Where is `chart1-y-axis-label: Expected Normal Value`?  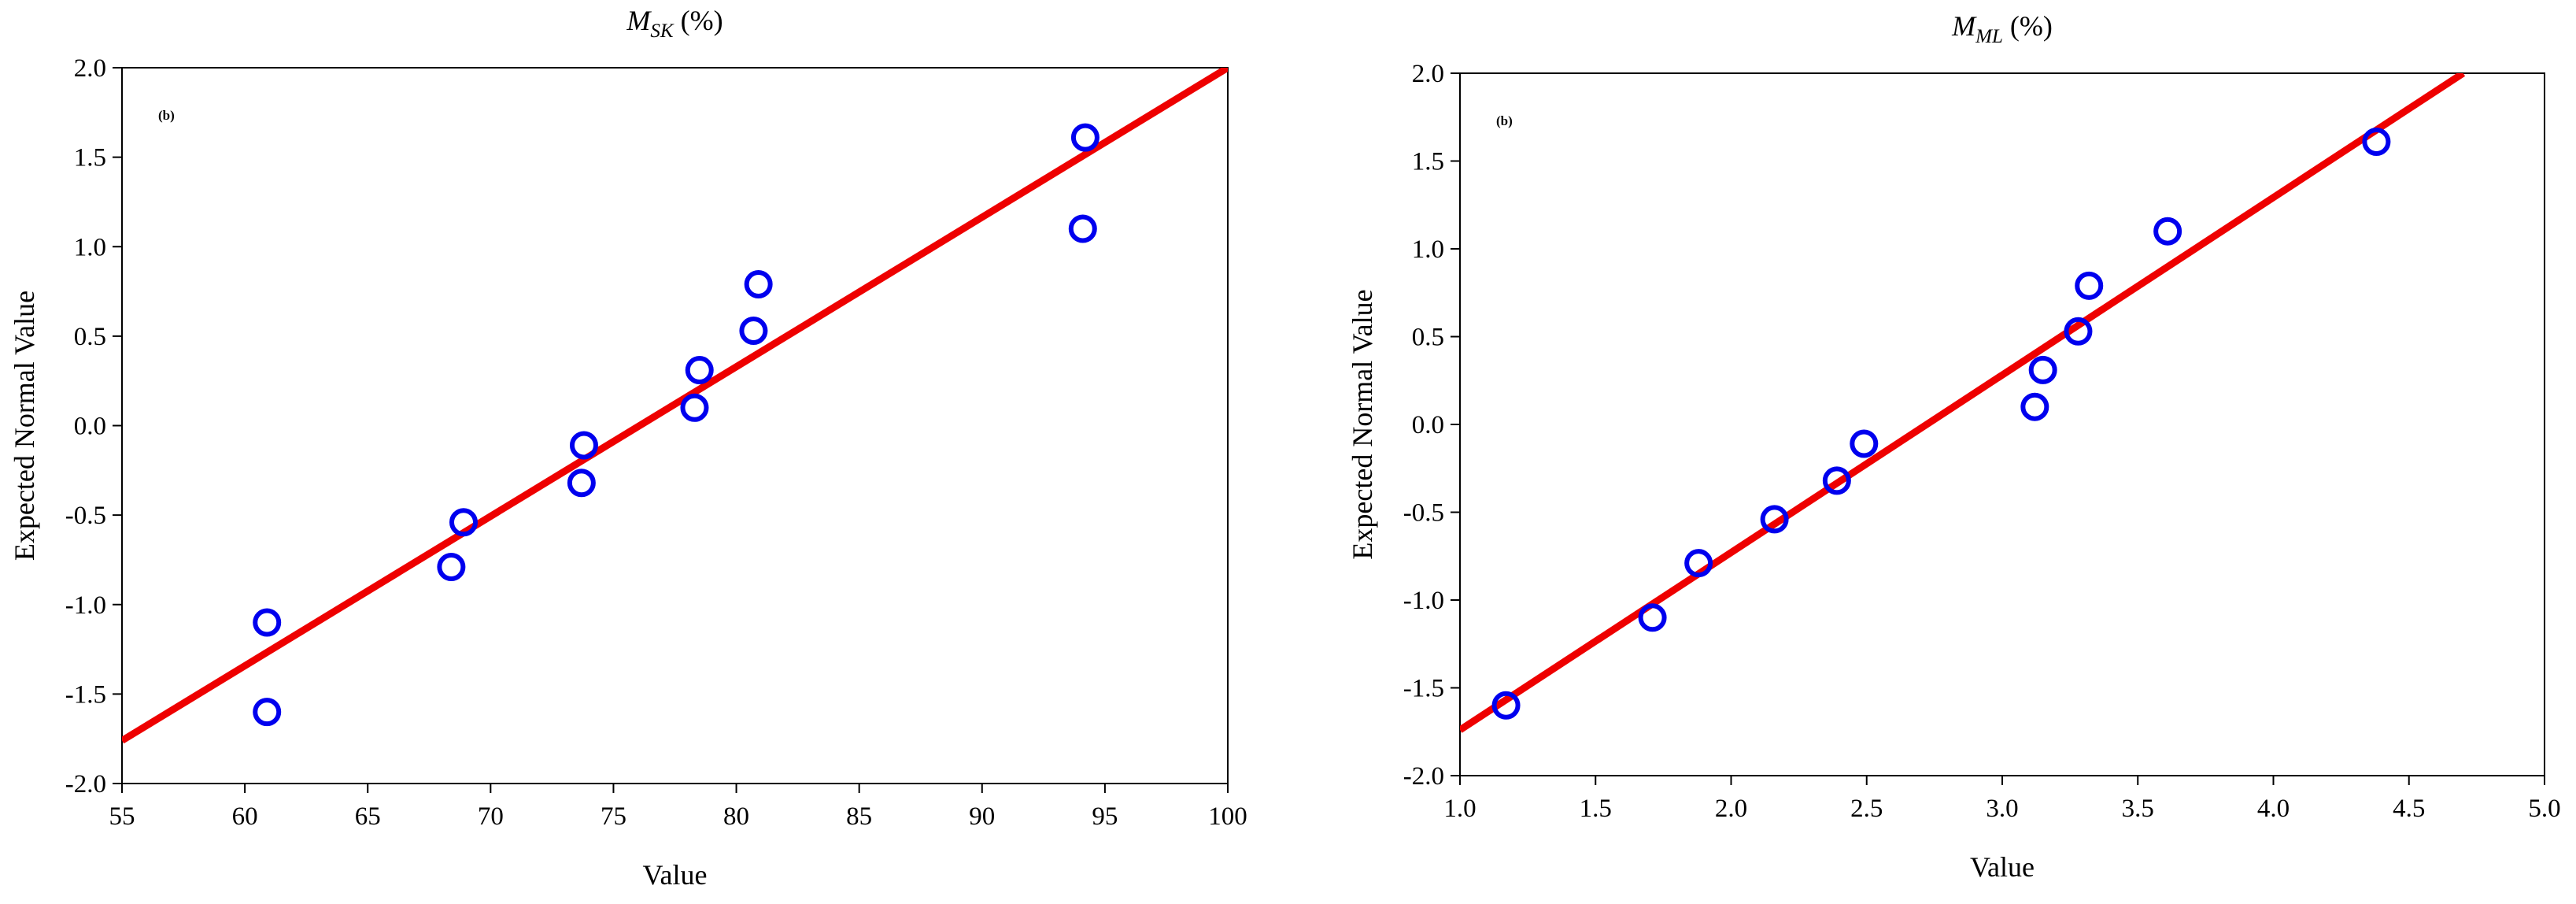
chart1-y-axis-label: Expected Normal Value is located at coordinates (24, 426).